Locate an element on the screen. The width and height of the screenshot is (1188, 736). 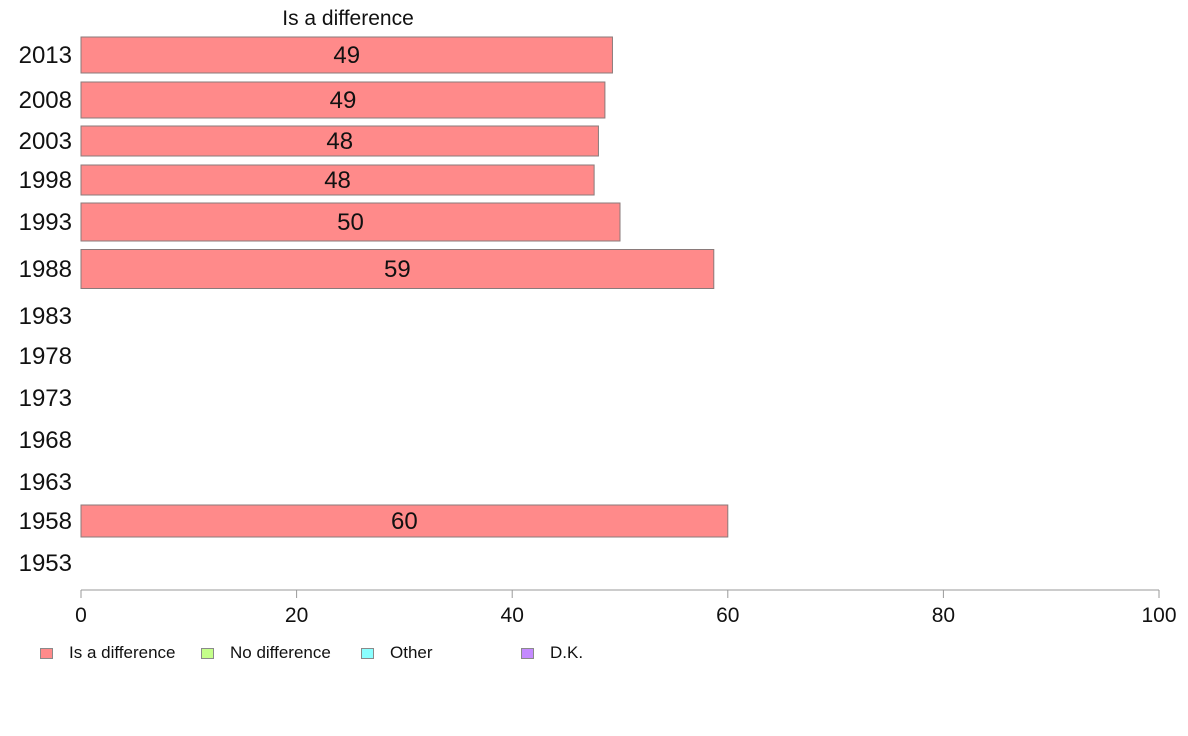
legend-swatch-dk is located at coordinates (527, 653).